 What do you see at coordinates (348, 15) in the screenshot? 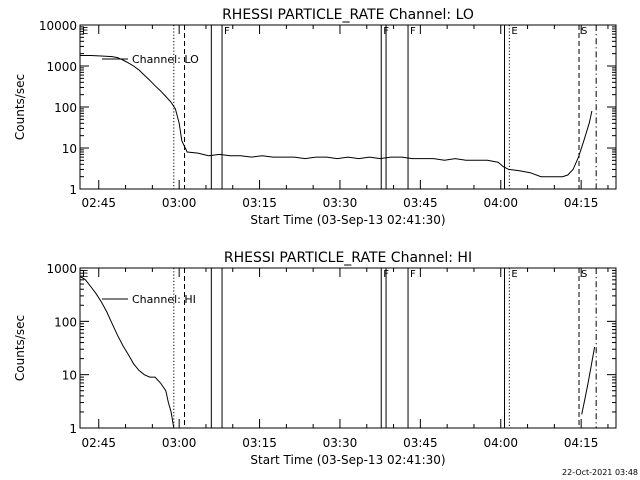
I see `chart-title: RHESSI PARTICLE_RATE Channel: LO` at bounding box center [348, 15].